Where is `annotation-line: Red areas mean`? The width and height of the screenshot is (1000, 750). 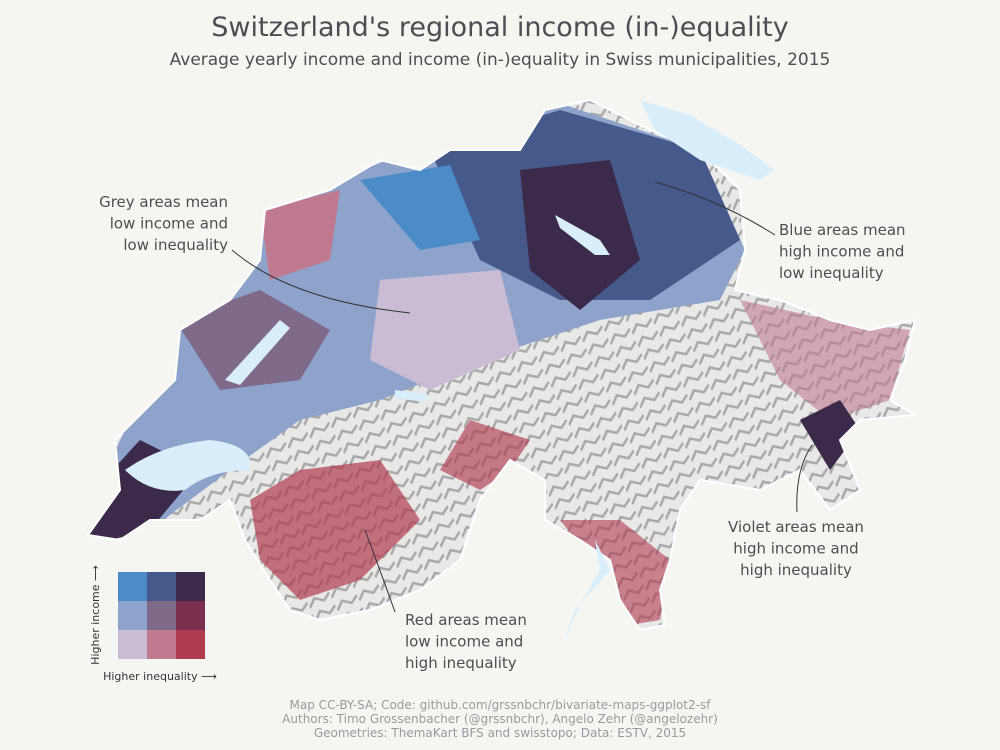 annotation-line: Red areas mean is located at coordinates (466, 620).